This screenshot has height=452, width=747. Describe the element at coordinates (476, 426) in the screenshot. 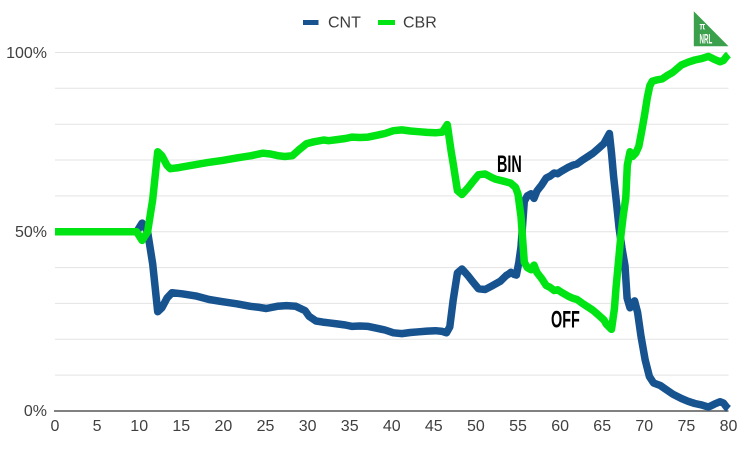

I see `svg-text: 50` at that location.